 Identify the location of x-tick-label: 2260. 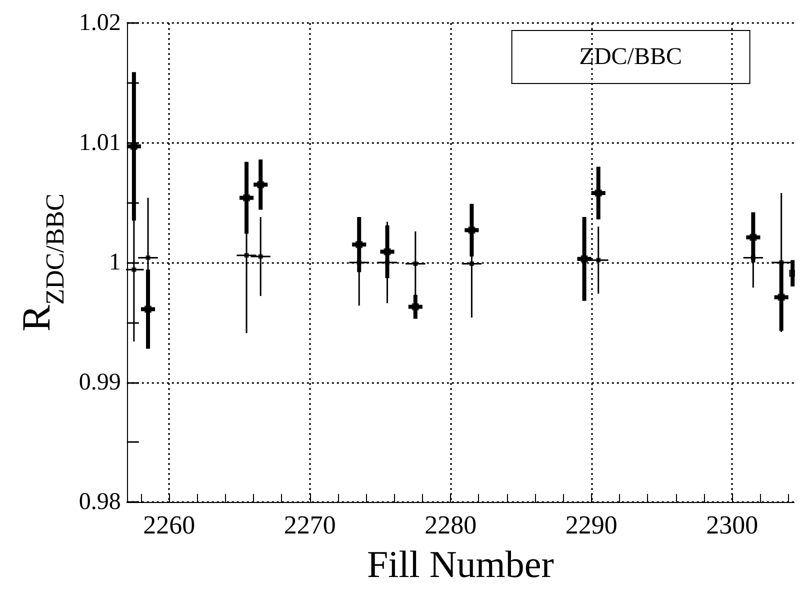
(169, 525).